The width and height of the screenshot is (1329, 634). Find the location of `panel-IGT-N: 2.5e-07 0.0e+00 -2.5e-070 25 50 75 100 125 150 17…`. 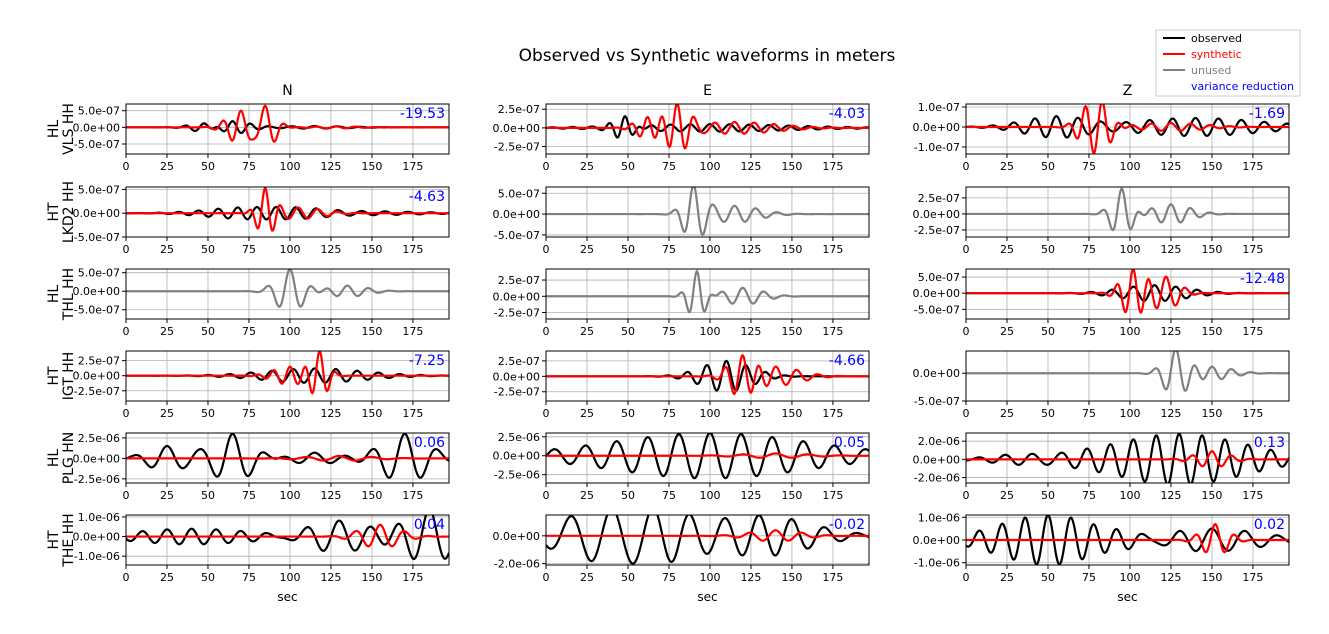

panel-IGT-N: 2.5e-07 0.0e+00 -2.5e-070 25 50 75 100 125 150 17… is located at coordinates (261, 385).